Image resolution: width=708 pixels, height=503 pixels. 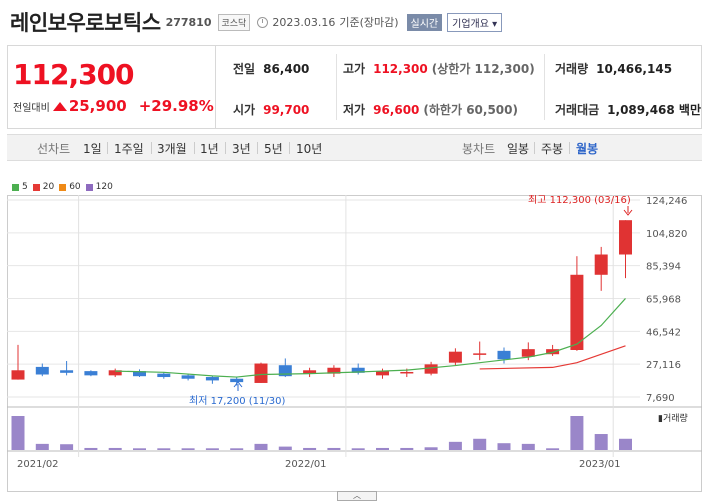 I want to click on tab-1w: 1주일, so click(x=129, y=149).